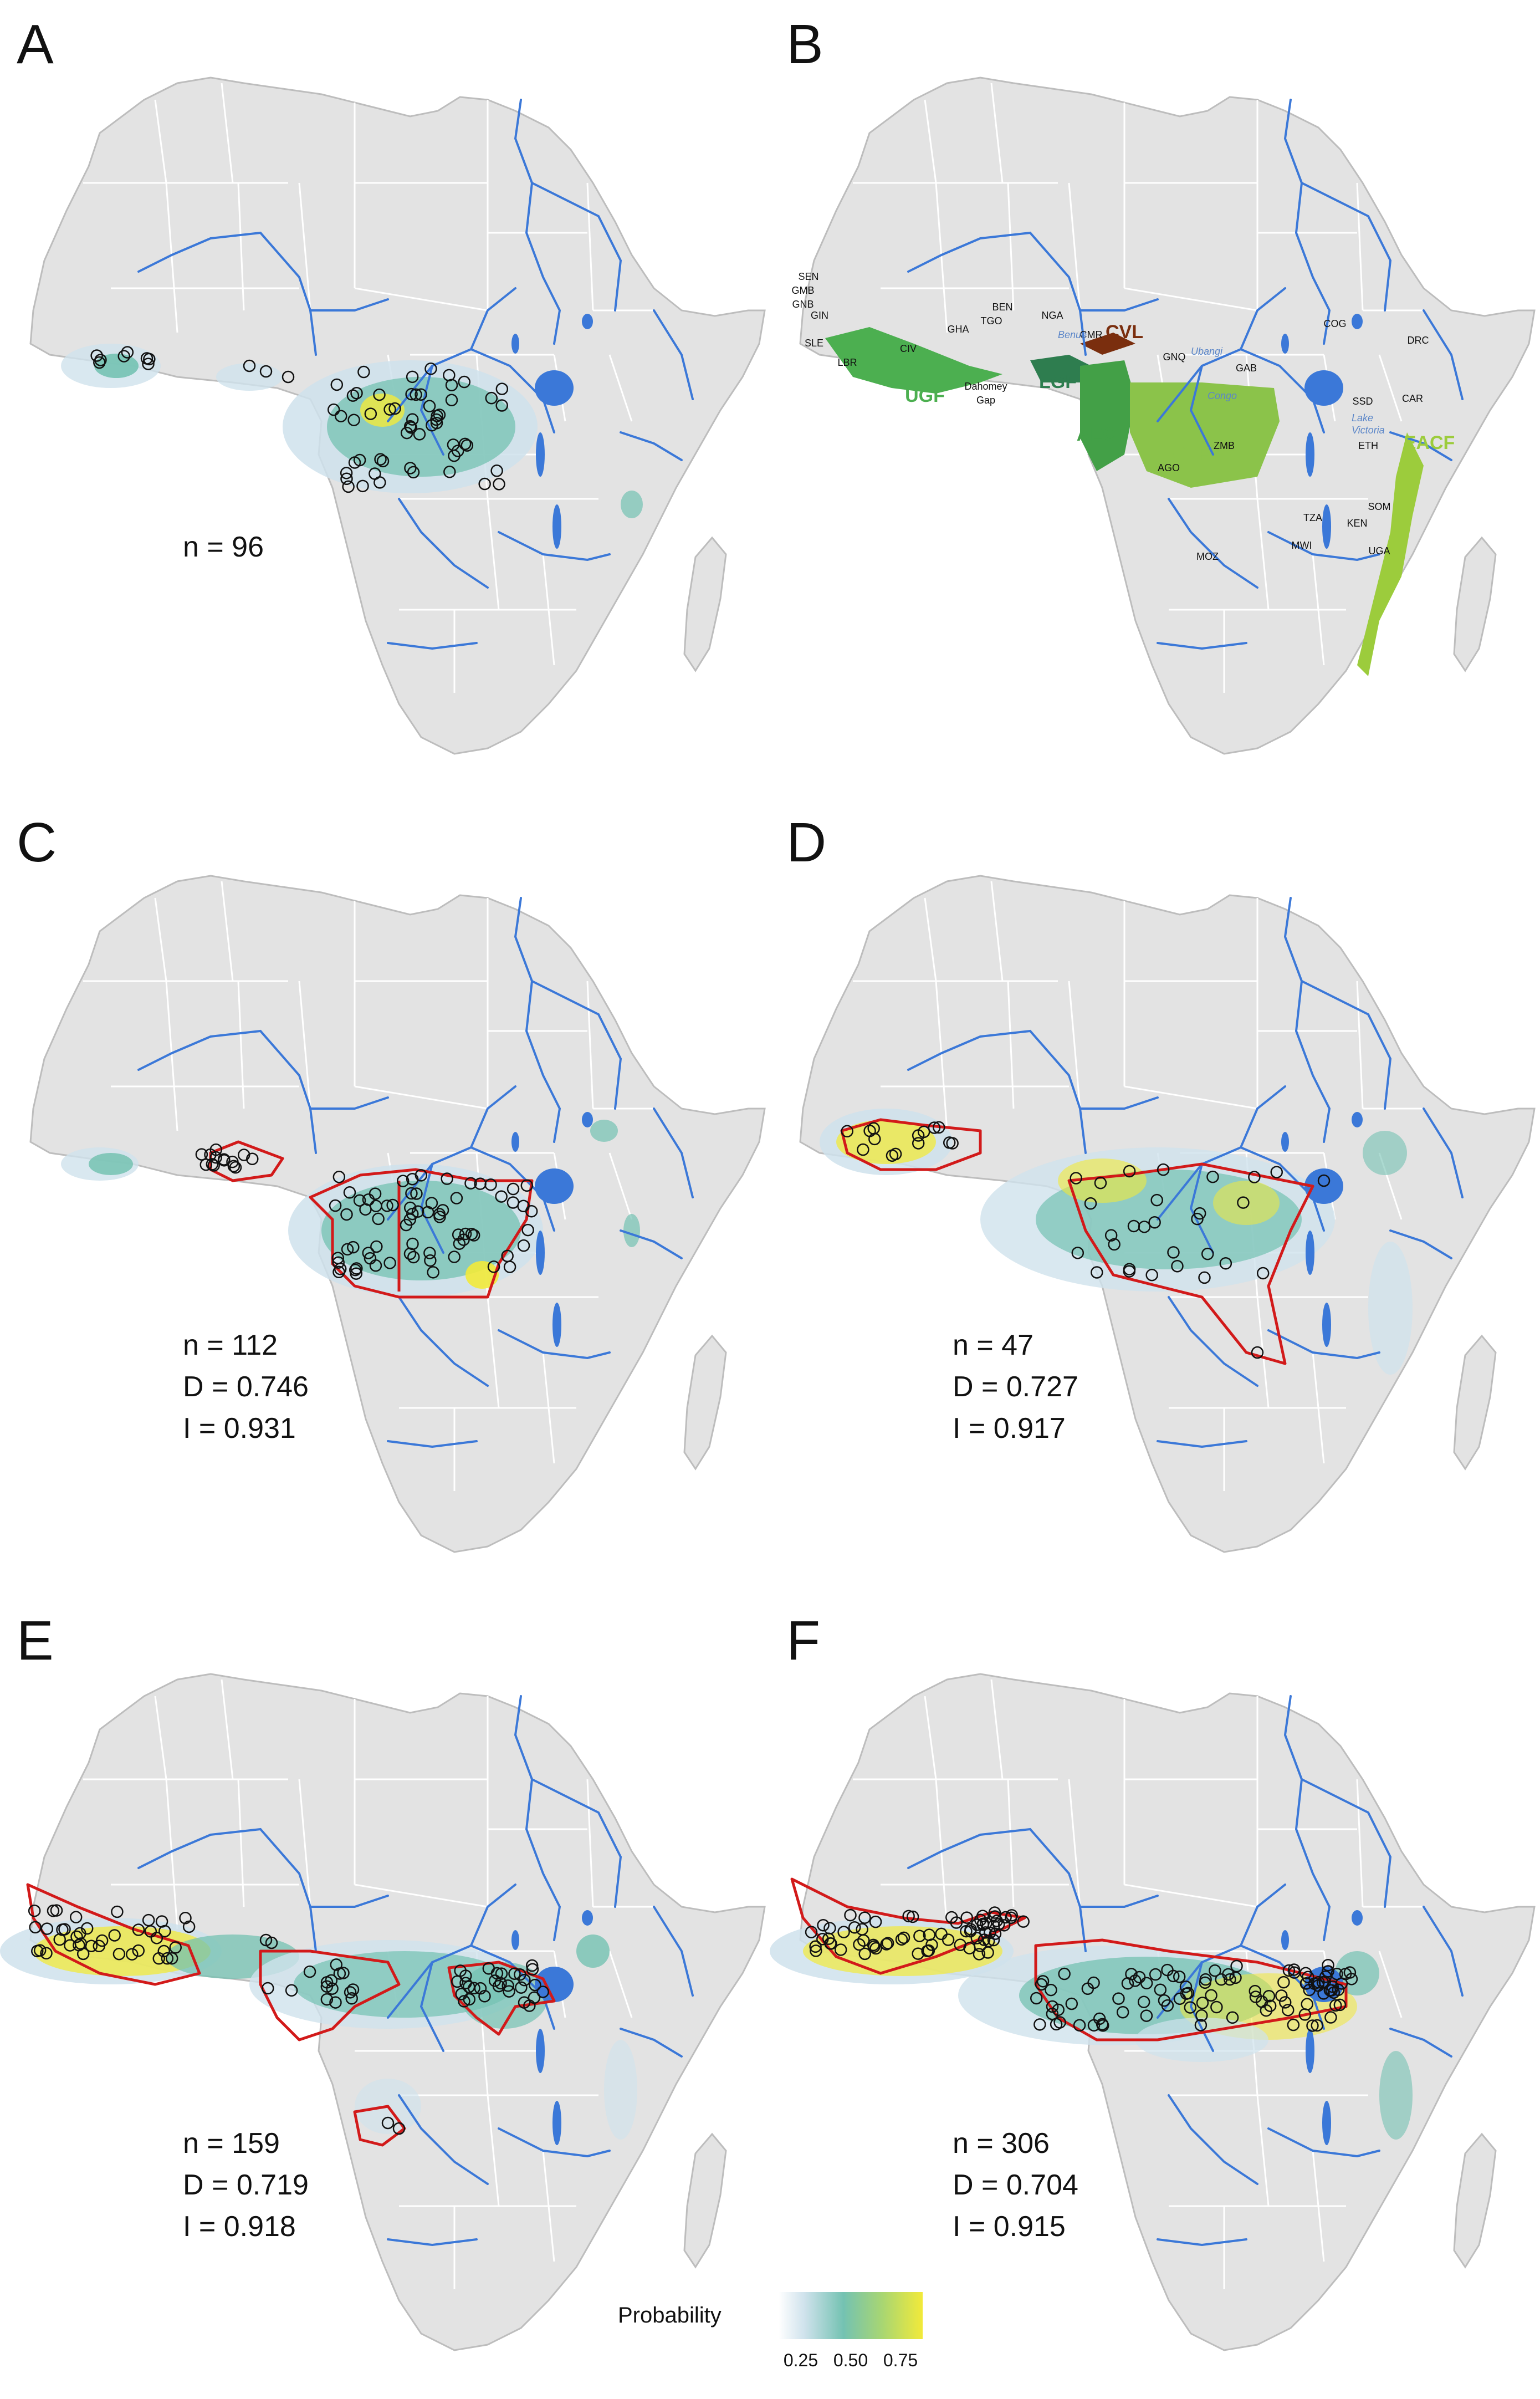 The height and width of the screenshot is (2399, 1540). I want to click on panel-stats: n = 47 D = 0.727 I = 0.917, so click(1015, 1387).